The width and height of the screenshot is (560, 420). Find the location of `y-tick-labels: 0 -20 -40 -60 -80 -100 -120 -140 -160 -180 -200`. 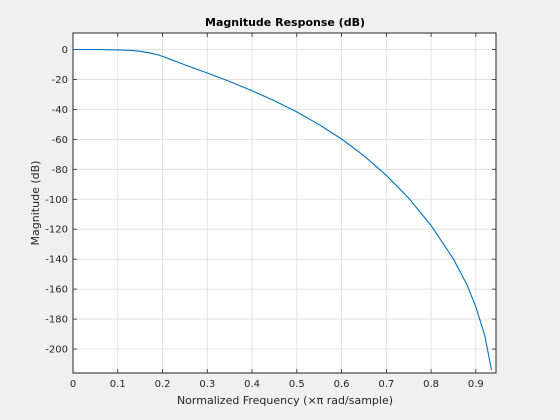

y-tick-labels: 0 -20 -40 -60 -80 -100 -120 -140 -160 -180 -200 is located at coordinates (56, 200).